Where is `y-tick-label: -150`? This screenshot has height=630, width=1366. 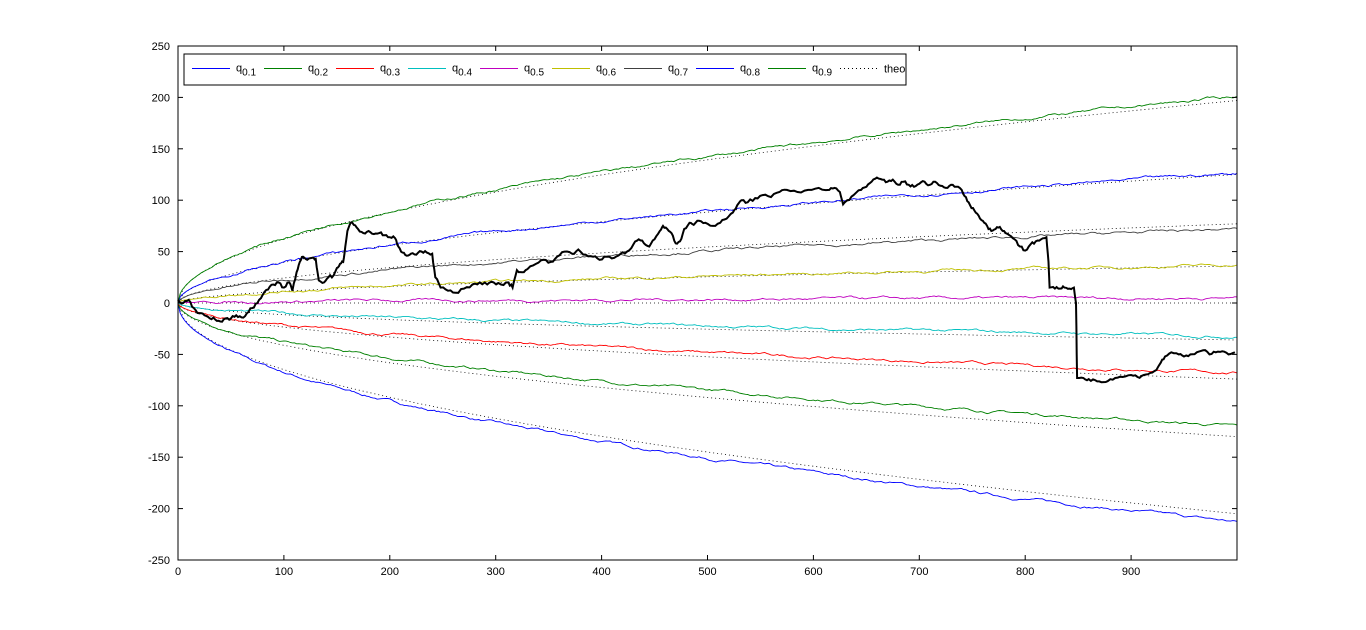
y-tick-label: -150 is located at coordinates (159, 458).